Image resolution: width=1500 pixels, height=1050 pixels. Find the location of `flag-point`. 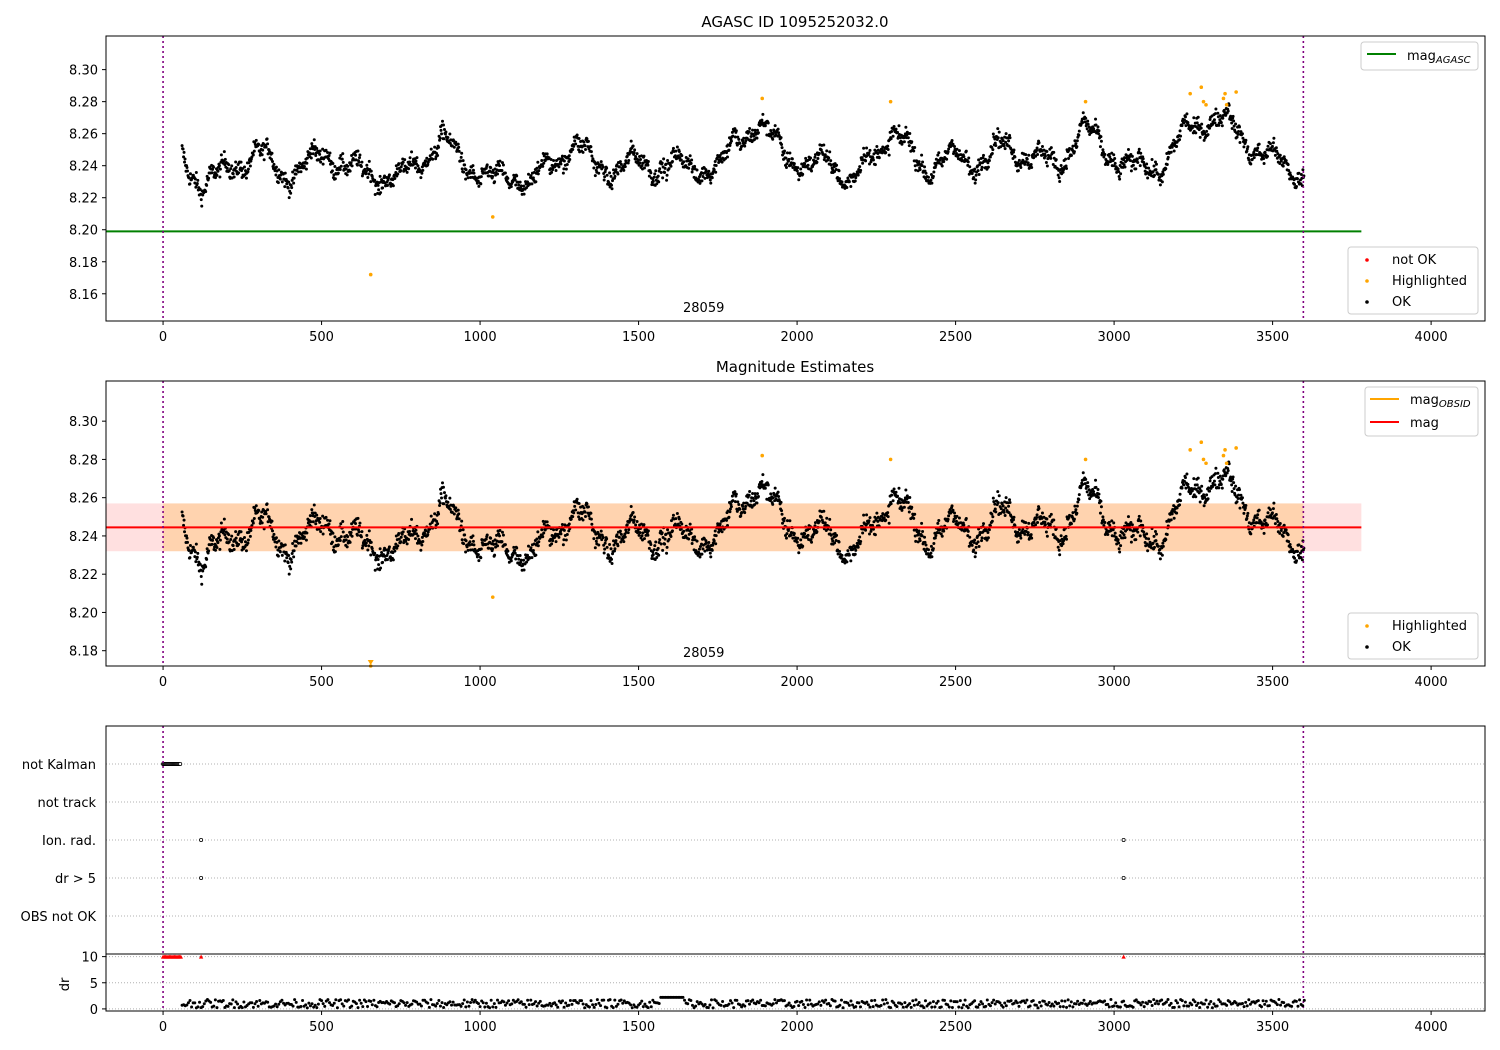

flag-point is located at coordinates (1123, 840).